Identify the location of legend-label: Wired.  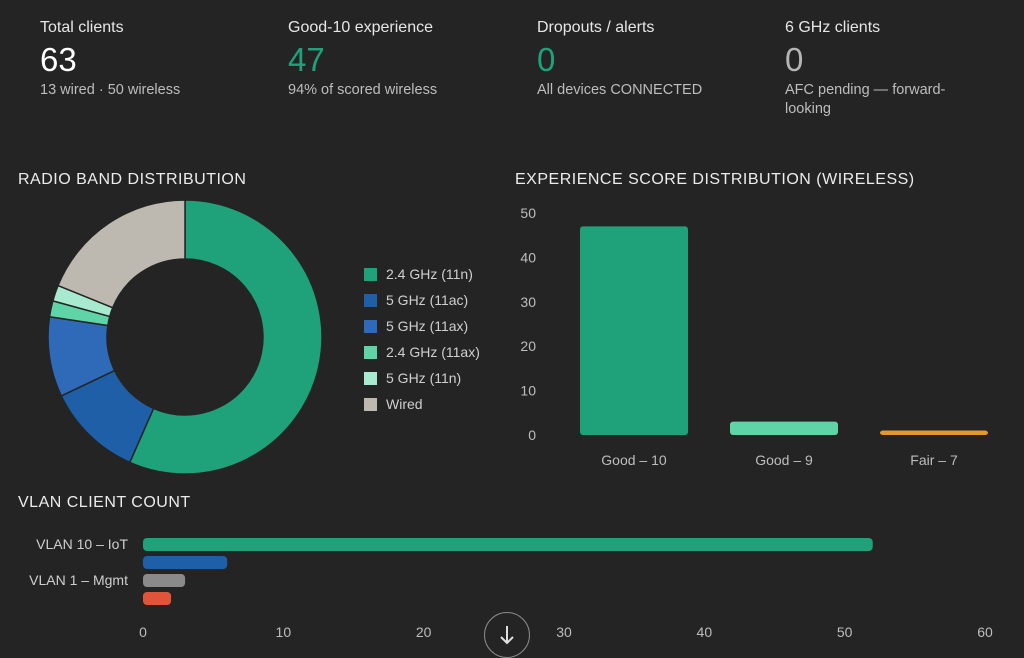
(404, 404).